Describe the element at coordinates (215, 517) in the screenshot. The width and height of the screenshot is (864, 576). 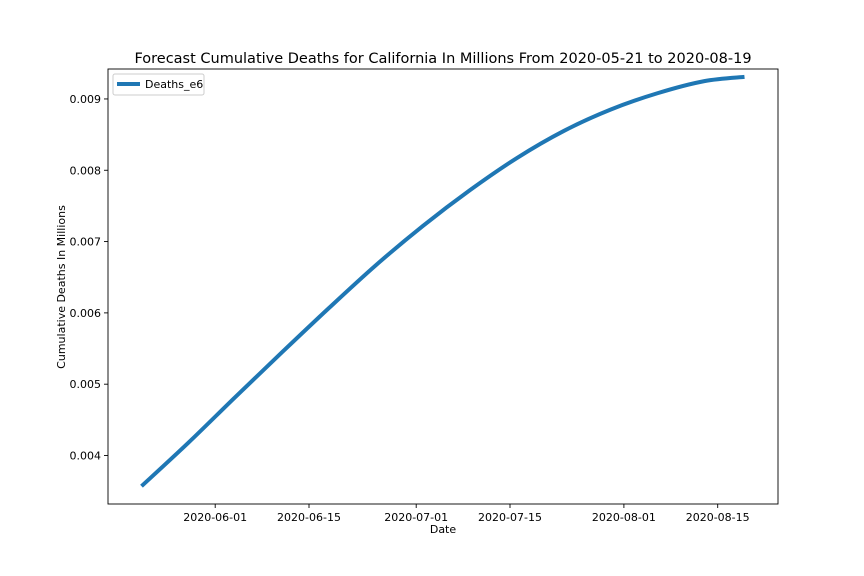
I see `x-tick-label: 2020-06-01` at that location.